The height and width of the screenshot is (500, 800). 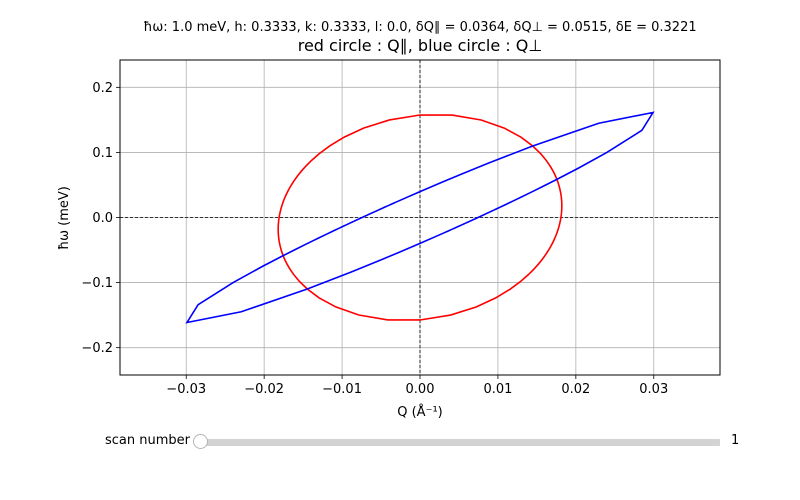 What do you see at coordinates (64, 218) in the screenshot?
I see `y-axis-label: ħω (meV)` at bounding box center [64, 218].